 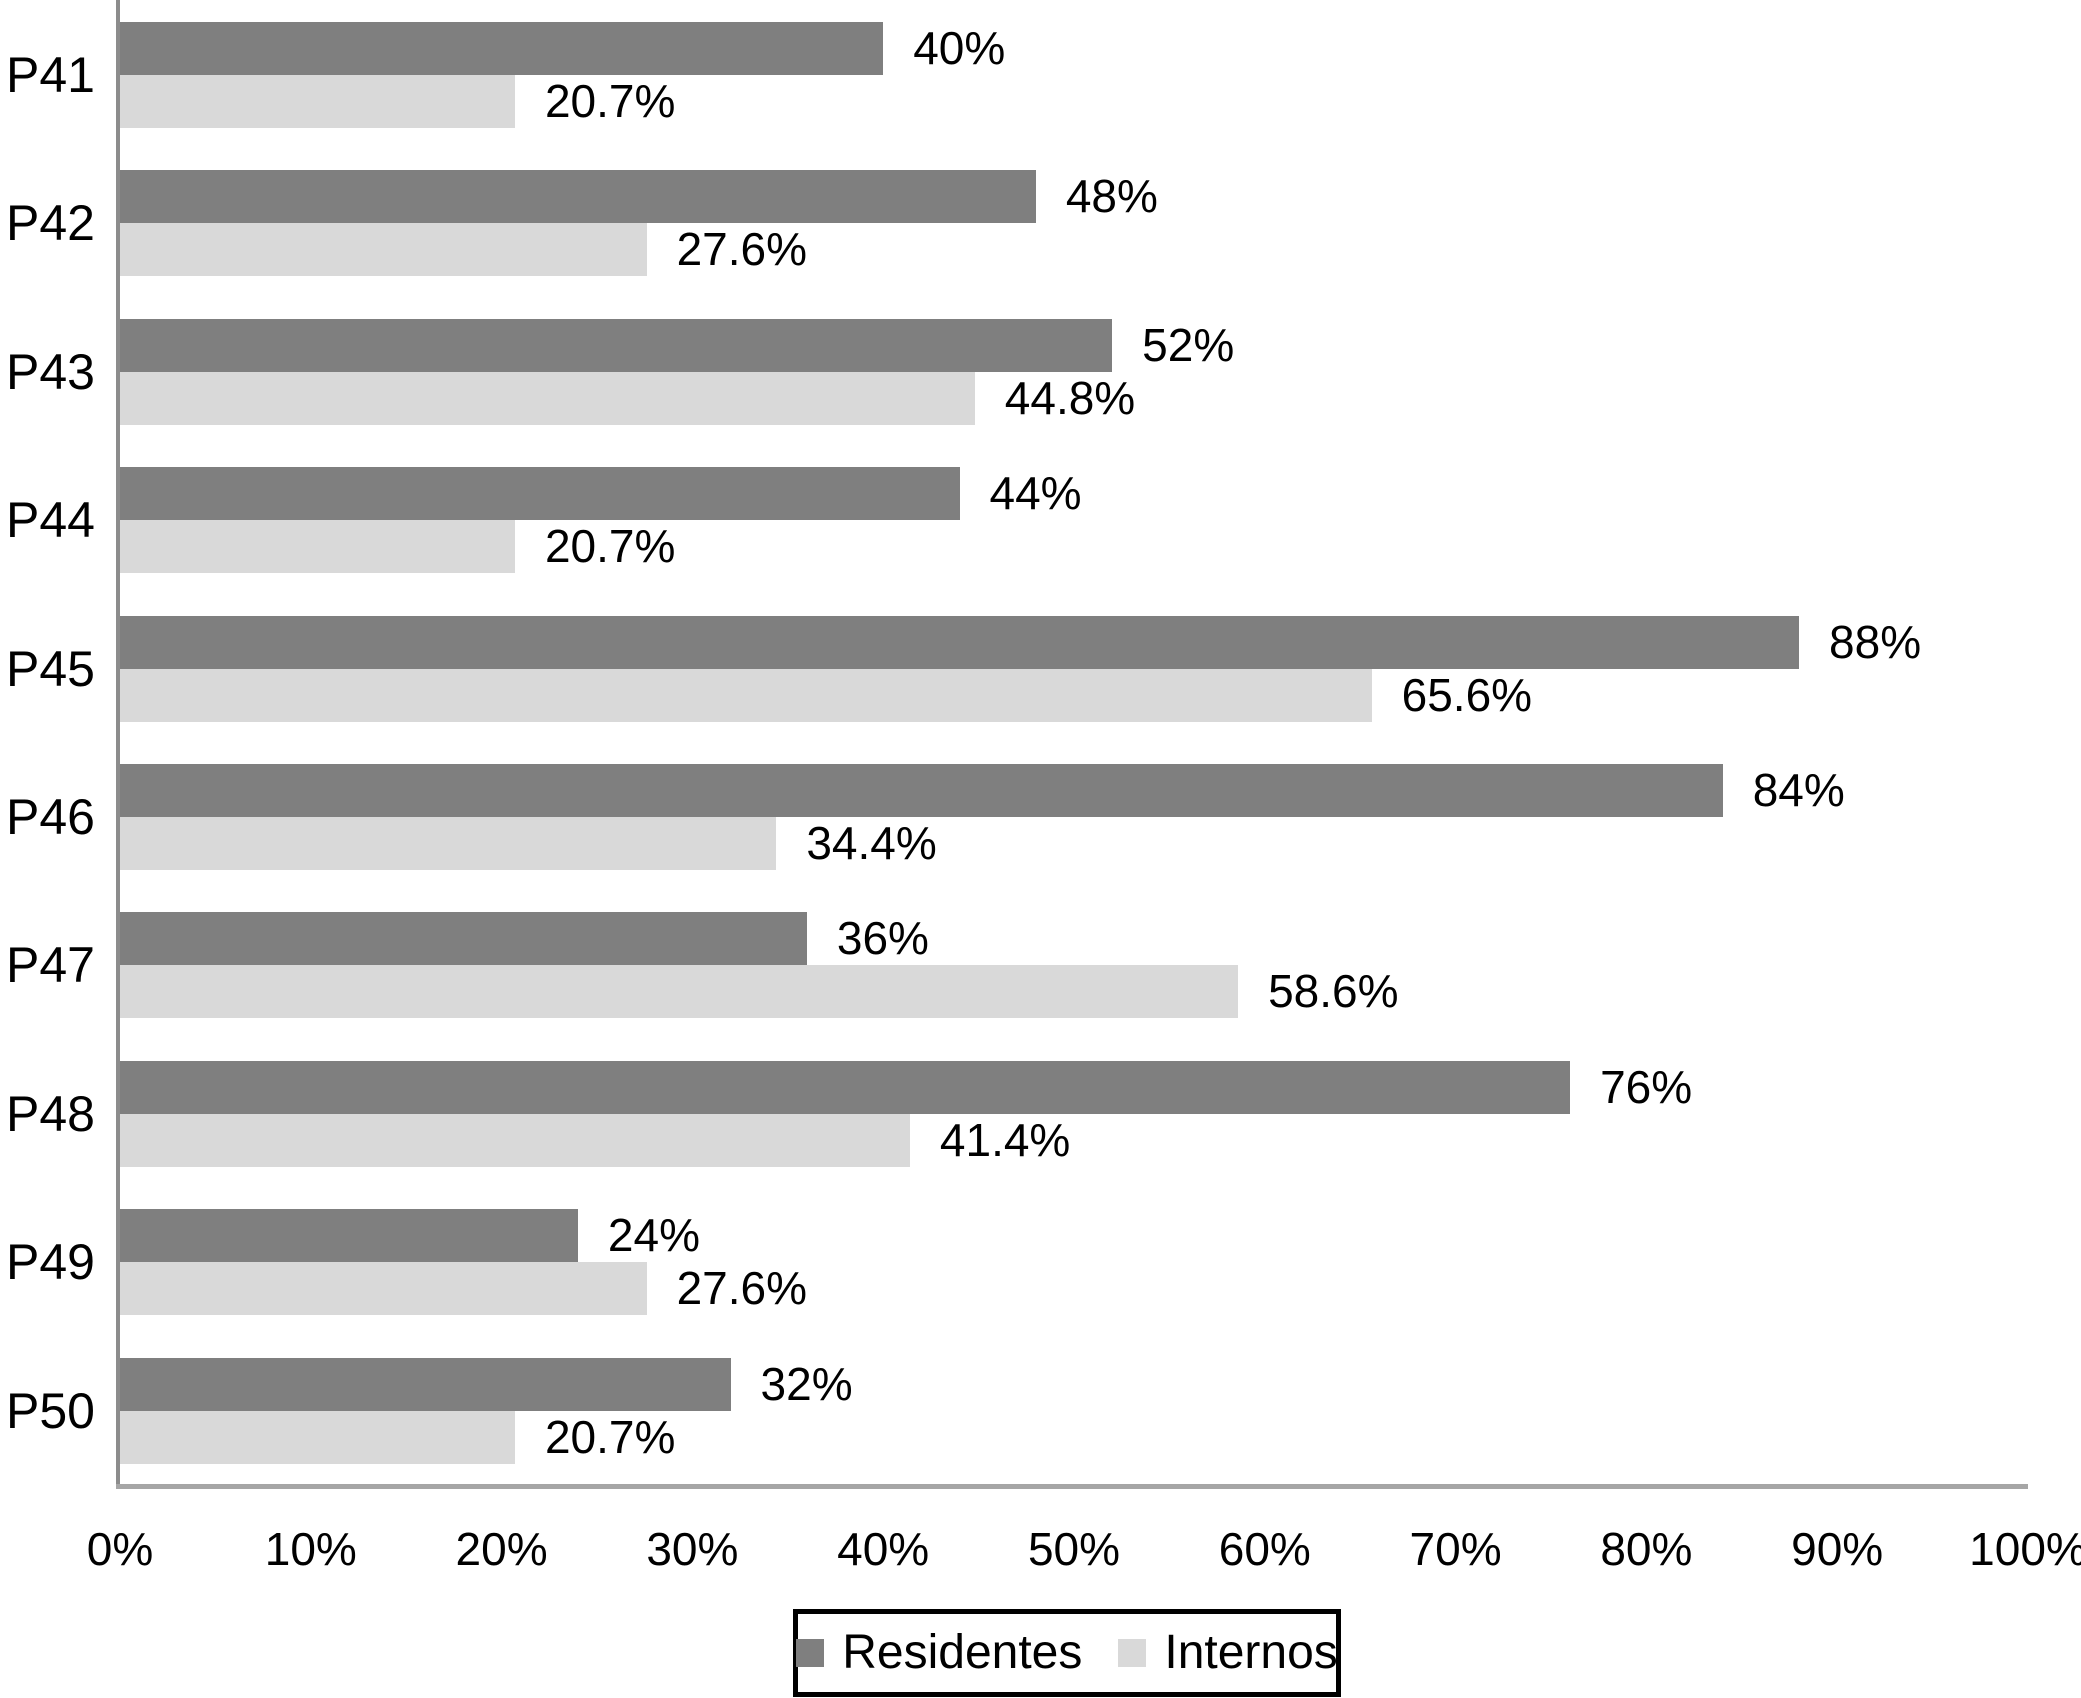 What do you see at coordinates (50, 75) in the screenshot?
I see `category-label-p41: P41` at bounding box center [50, 75].